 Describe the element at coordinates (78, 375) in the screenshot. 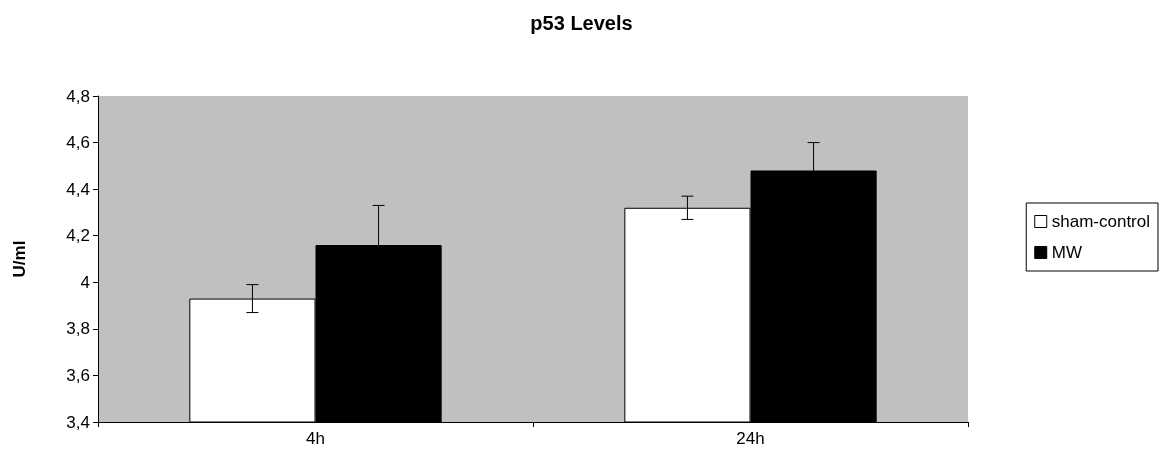

I see `y-tick-label: 3,6` at that location.